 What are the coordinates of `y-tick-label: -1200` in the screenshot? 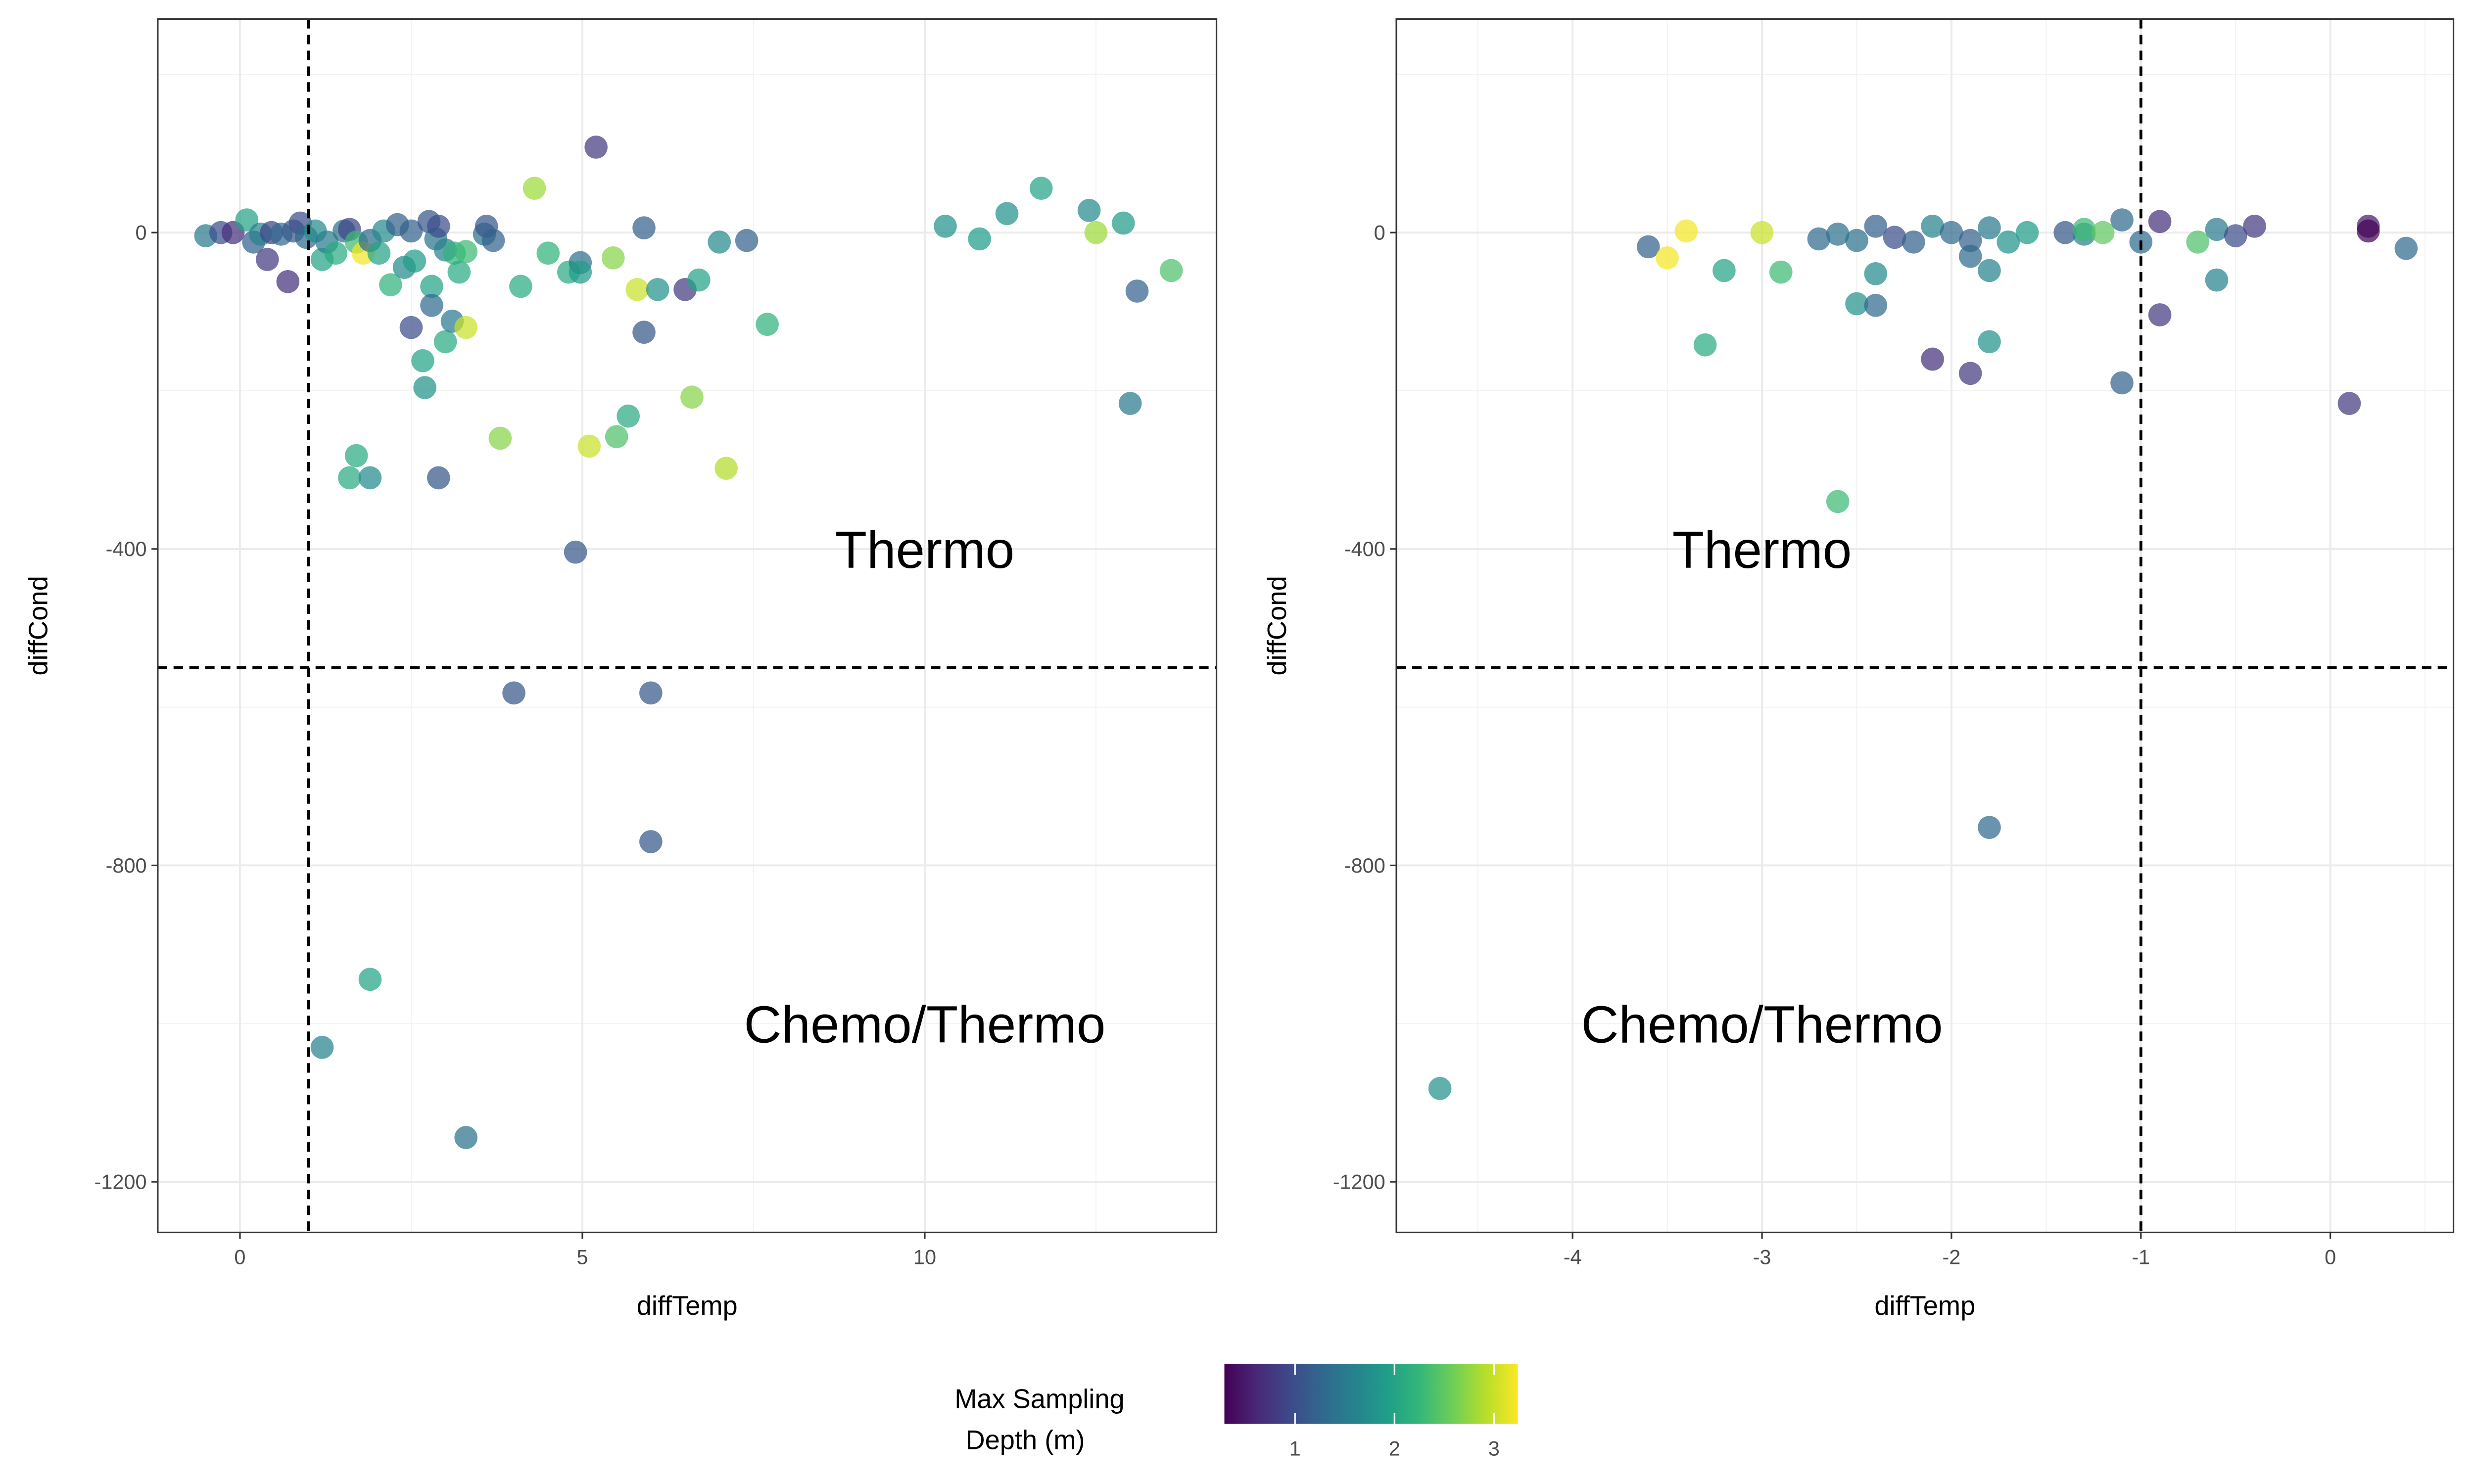 It's located at (1359, 1181).